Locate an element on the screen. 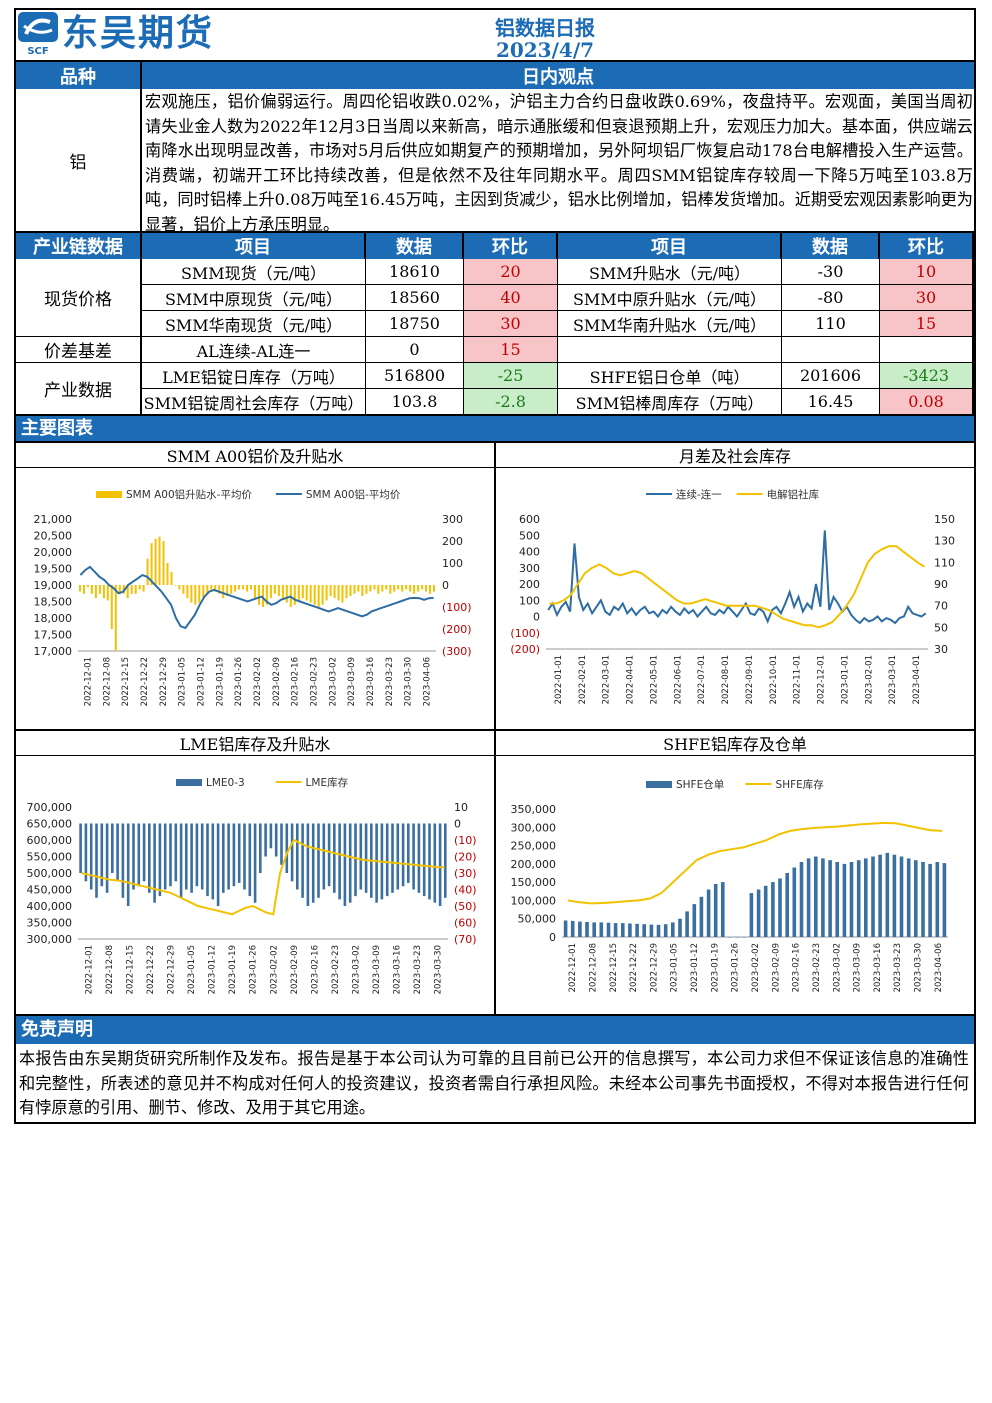 This screenshot has height=1403, width=992. disclaimer-top-line is located at coordinates (495, 1015).